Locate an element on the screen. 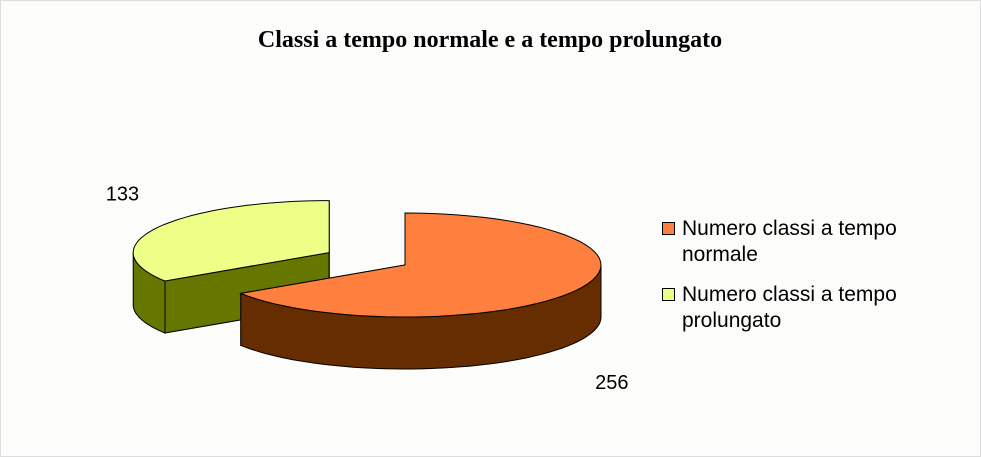  legend-entry: Numero classi a tempo prolungato is located at coordinates (787, 308).